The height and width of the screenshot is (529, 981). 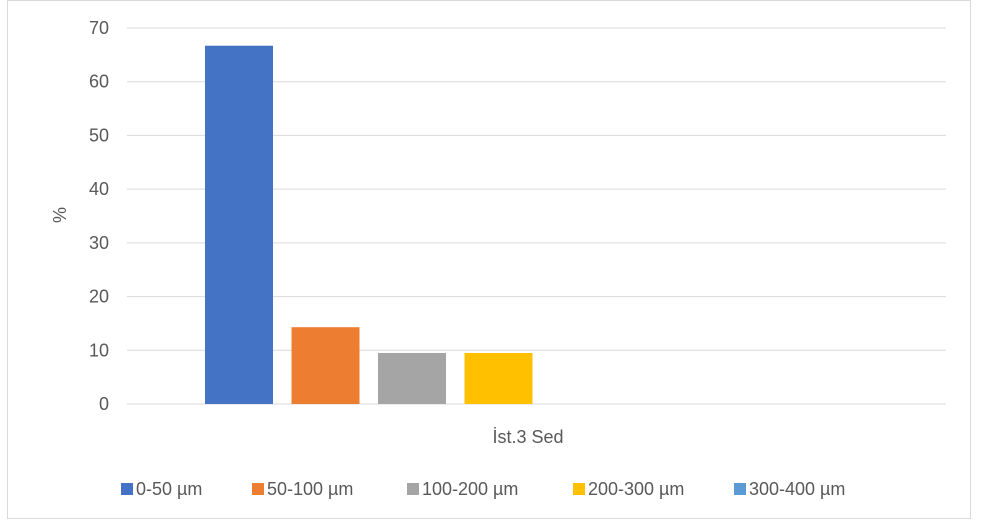 What do you see at coordinates (412, 378) in the screenshot?
I see `bar-100-200-m` at bounding box center [412, 378].